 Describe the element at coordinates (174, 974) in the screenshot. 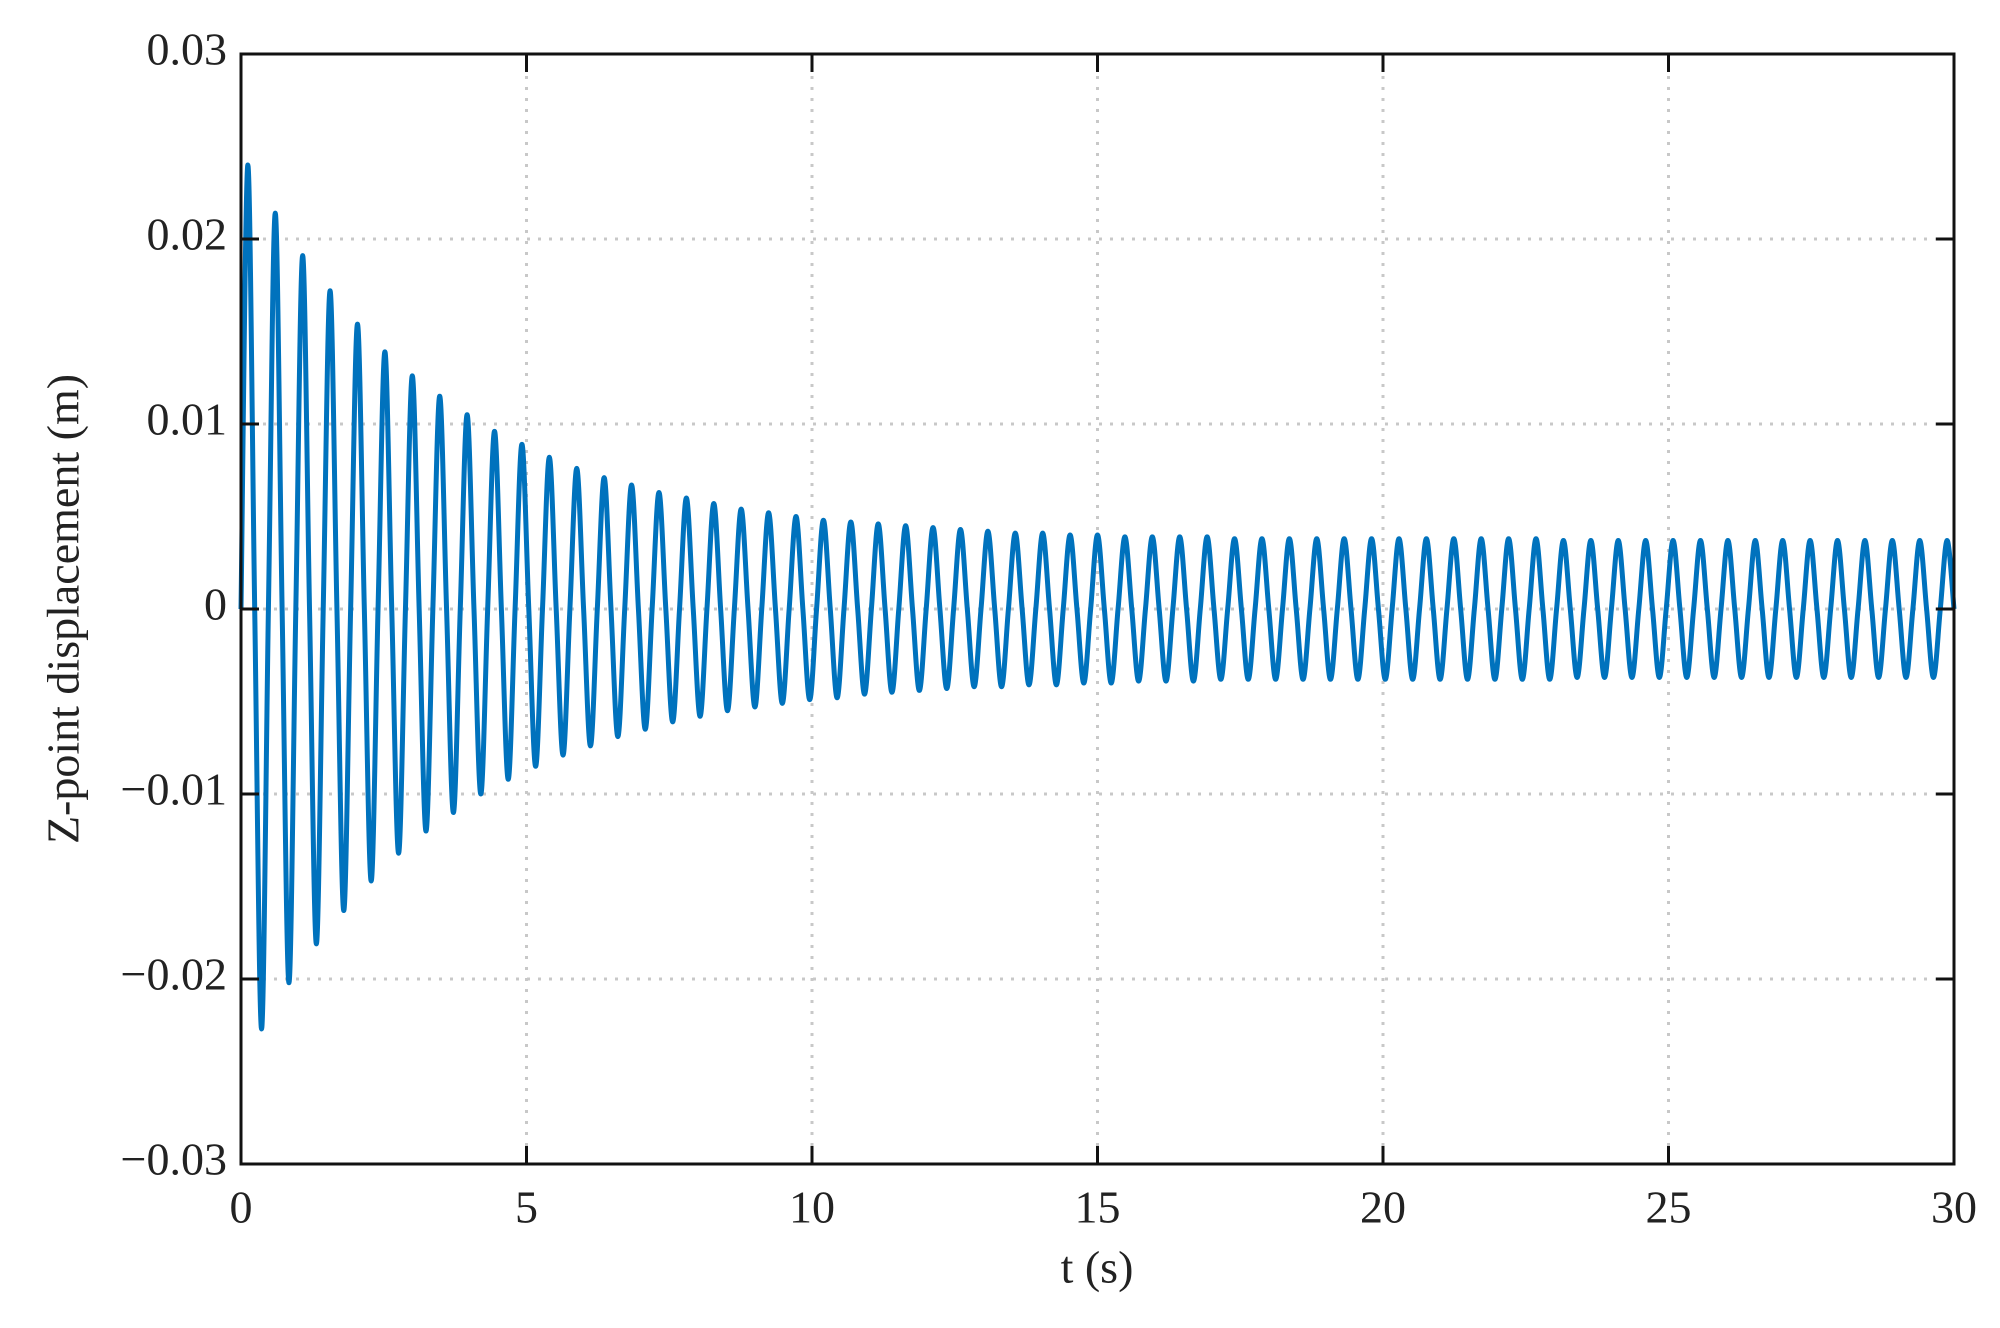

I see `y-tick-label: −0.02` at that location.